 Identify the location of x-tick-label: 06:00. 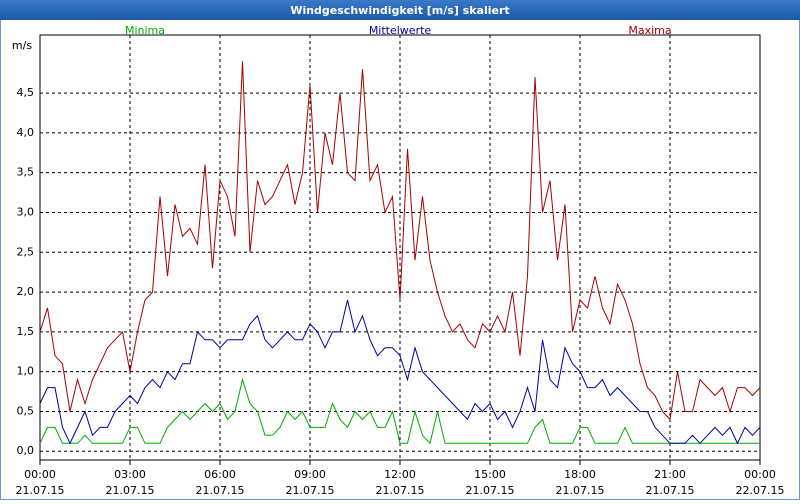
(220, 474).